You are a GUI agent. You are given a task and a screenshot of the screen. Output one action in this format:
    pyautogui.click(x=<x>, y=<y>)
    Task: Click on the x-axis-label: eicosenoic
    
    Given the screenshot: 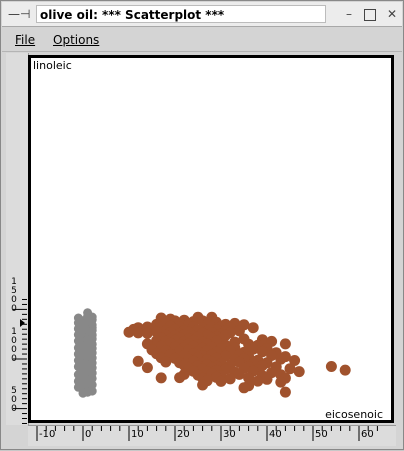 What is the action you would take?
    pyautogui.click(x=354, y=414)
    